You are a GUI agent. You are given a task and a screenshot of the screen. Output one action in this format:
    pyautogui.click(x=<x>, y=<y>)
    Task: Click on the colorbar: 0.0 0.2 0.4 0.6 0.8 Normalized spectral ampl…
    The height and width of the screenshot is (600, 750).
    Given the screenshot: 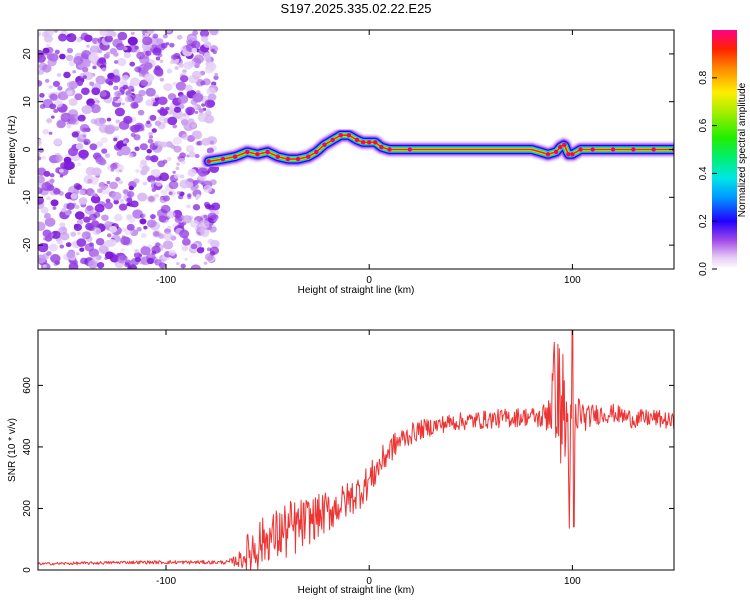 What is the action you would take?
    pyautogui.click(x=723, y=153)
    